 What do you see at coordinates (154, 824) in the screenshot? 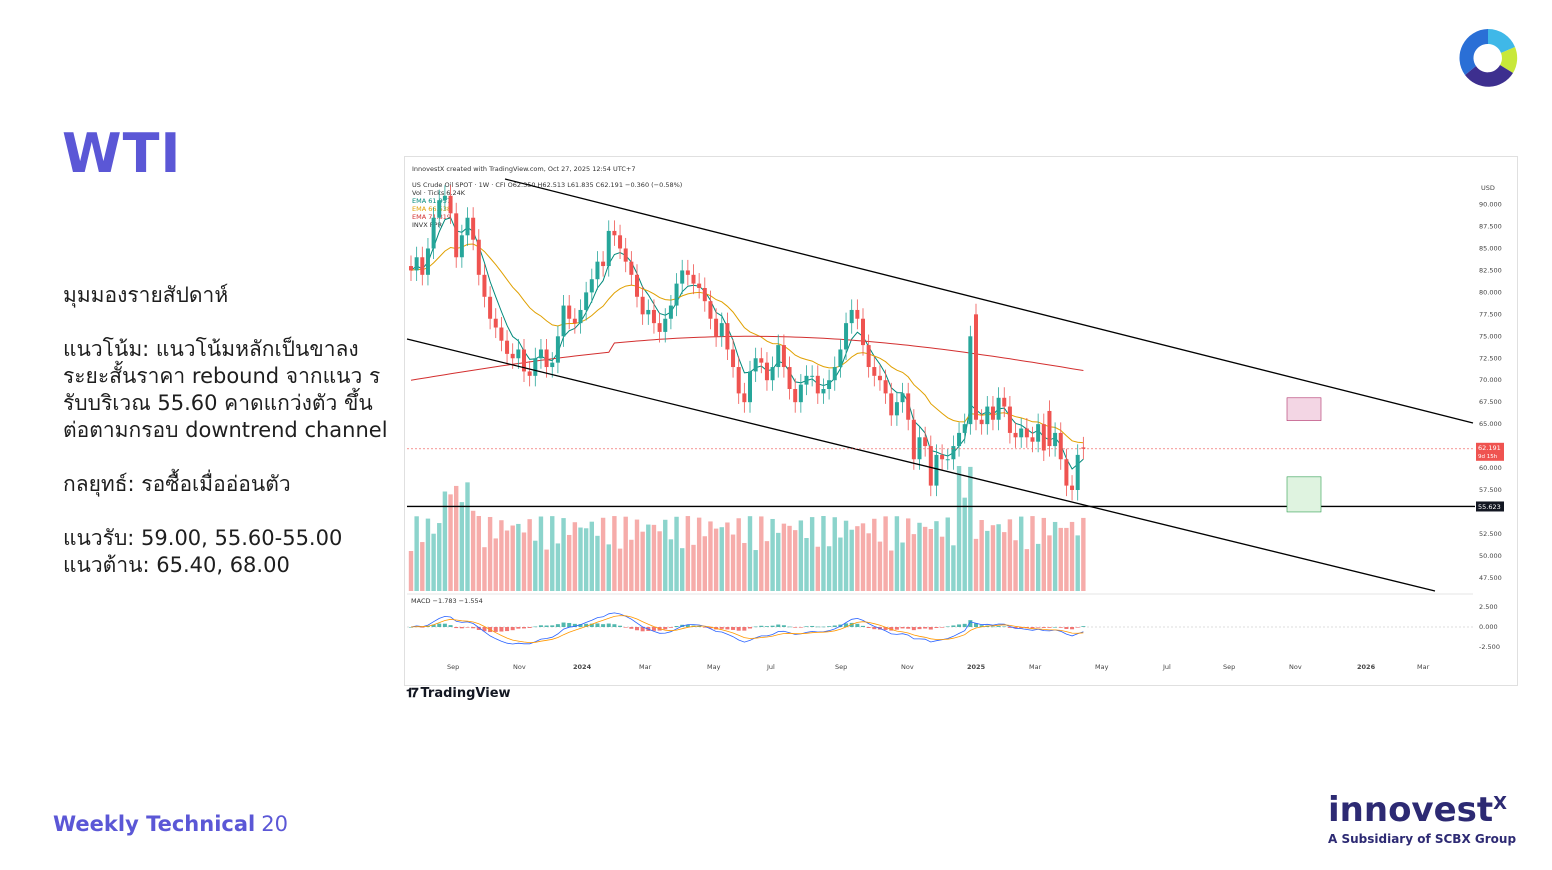
I see `footer-label: Weekly Technical` at bounding box center [154, 824].